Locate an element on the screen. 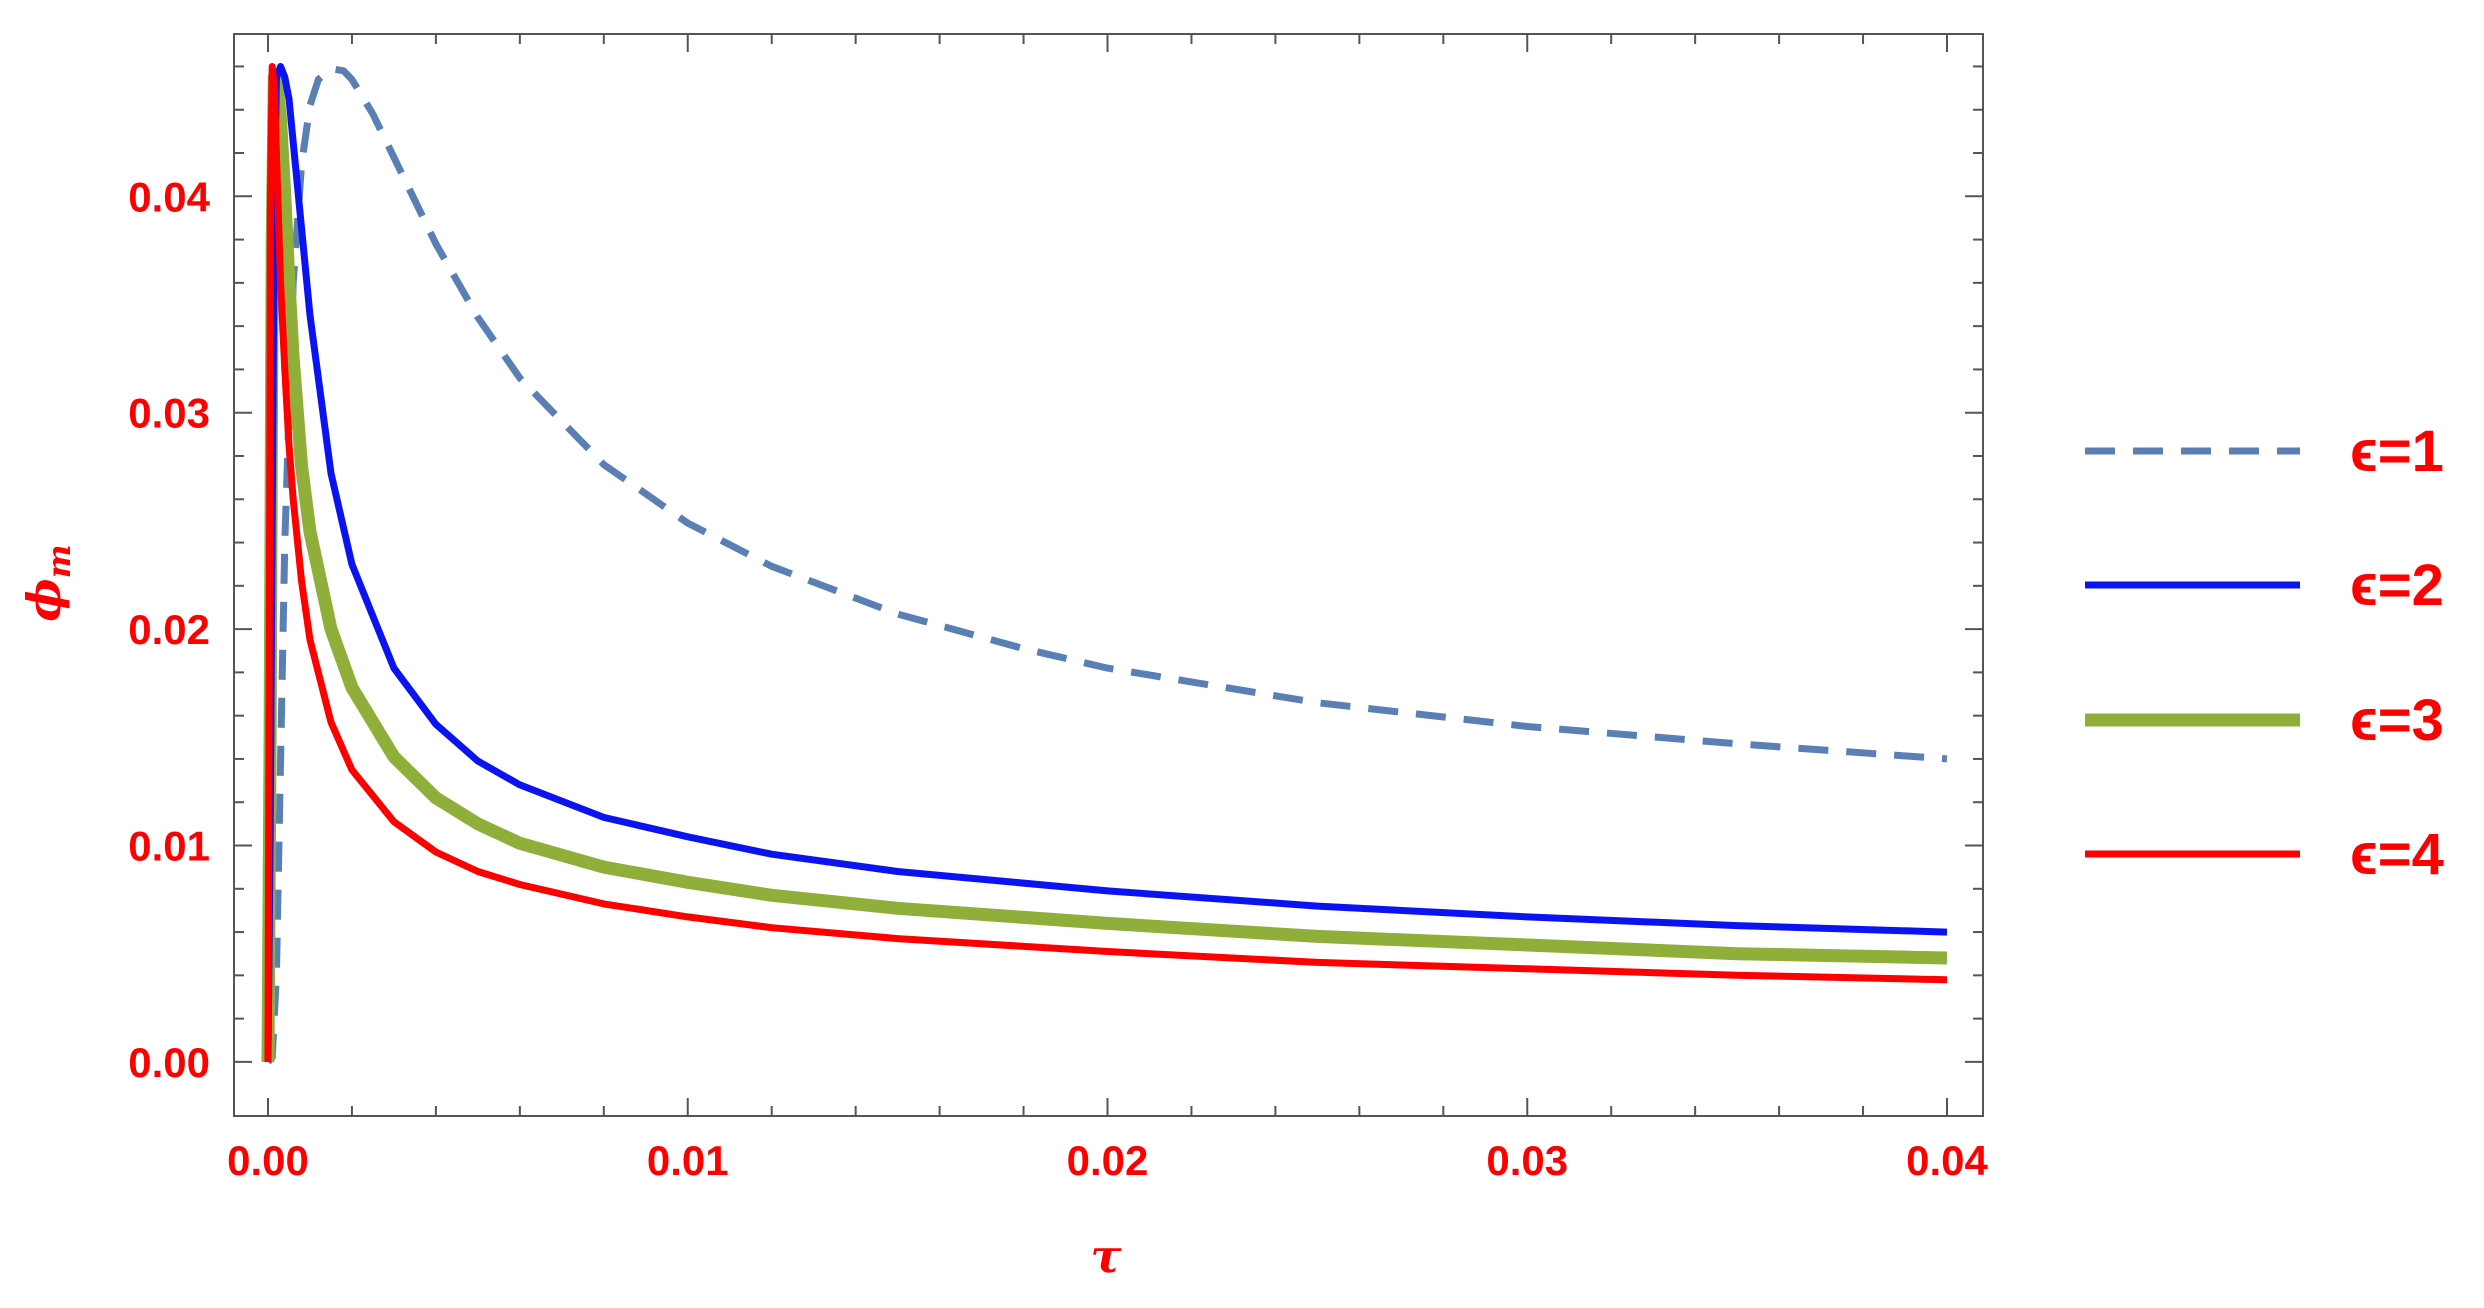 This screenshot has width=2484, height=1308. legend-item-2: ϵ=2 is located at coordinates (2264, 585).